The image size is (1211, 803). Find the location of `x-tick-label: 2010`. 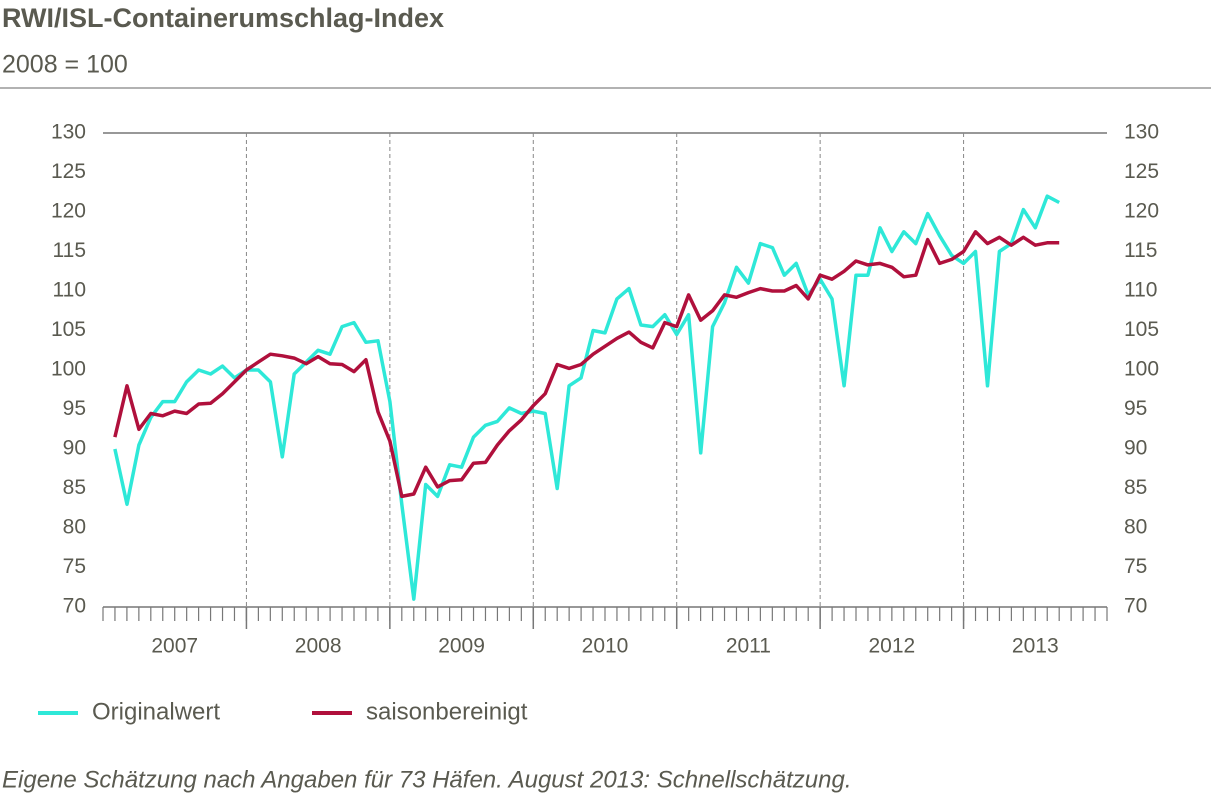

x-tick-label: 2010 is located at coordinates (605, 646).